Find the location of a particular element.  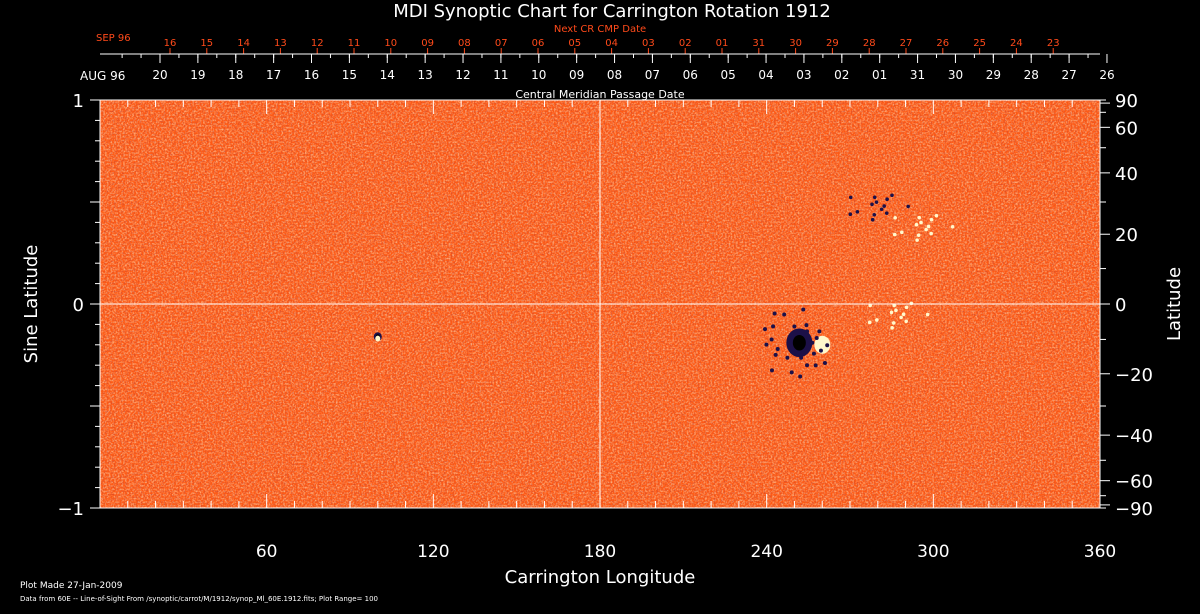

primary-day-label: 01 is located at coordinates (879, 75).